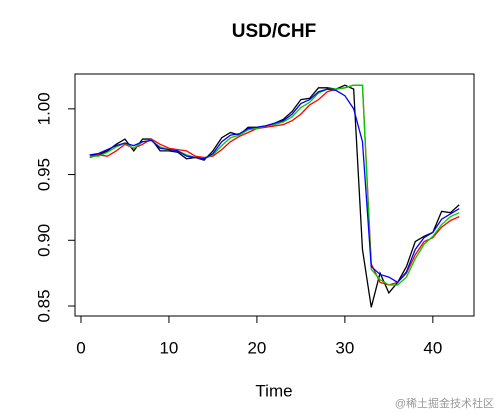  Describe the element at coordinates (273, 390) in the screenshot. I see `x-axis-label: Time` at that location.